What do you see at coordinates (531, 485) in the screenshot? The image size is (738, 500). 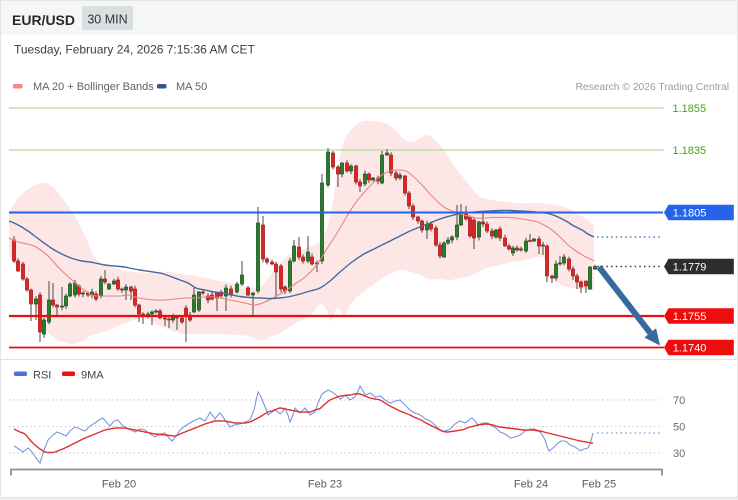 I see `svg-text: Feb 24` at bounding box center [531, 485].